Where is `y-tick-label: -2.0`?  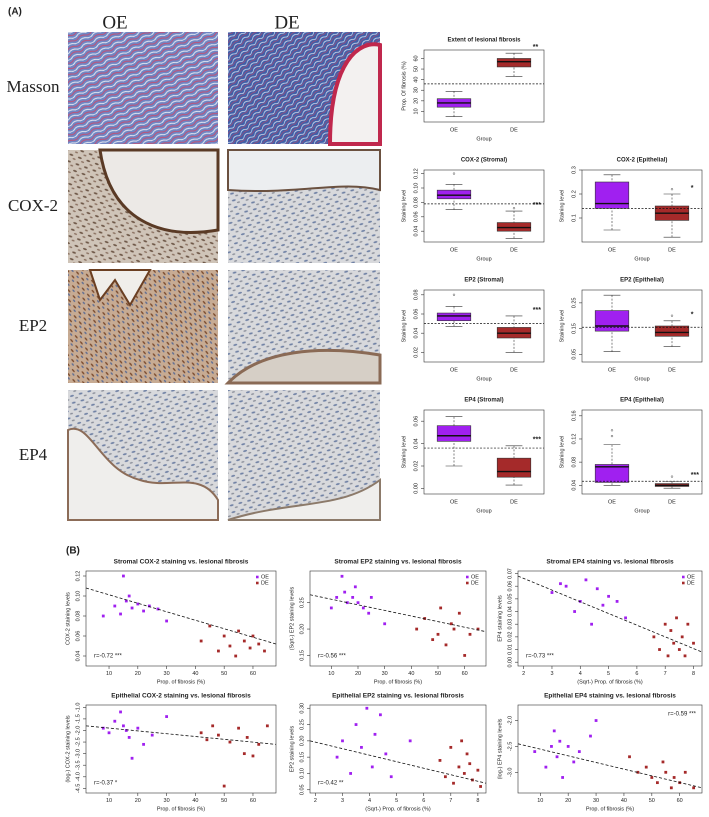
y-tick-label: -2.0 is located at coordinates (510, 720).